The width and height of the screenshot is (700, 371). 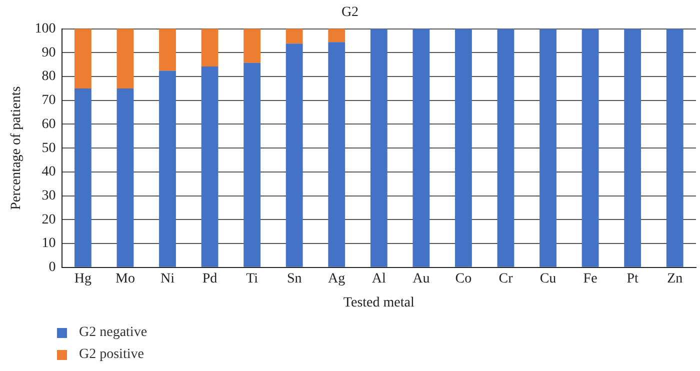 I want to click on x-tick-label: Pd, so click(x=210, y=278).